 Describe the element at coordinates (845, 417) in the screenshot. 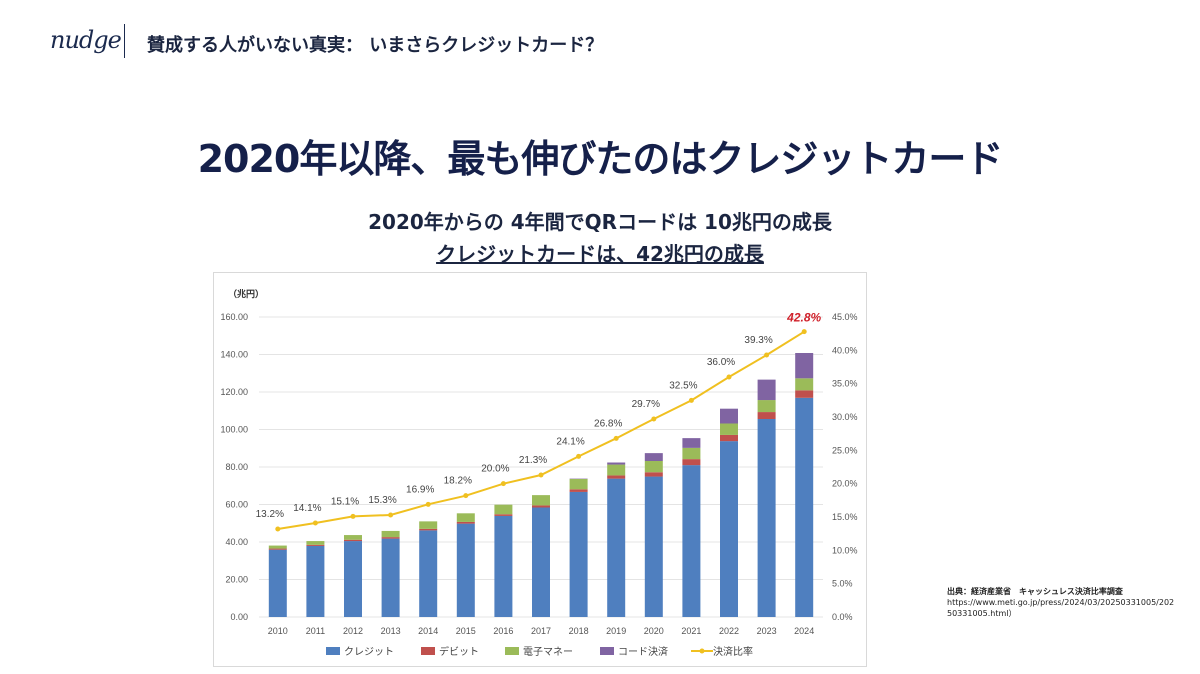

I see `y2-tick-label: 30.0%` at that location.